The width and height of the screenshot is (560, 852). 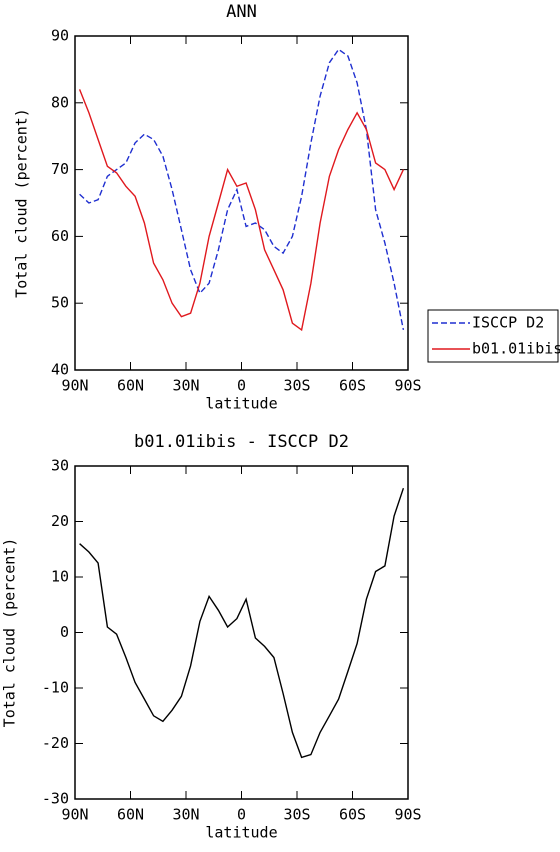 I want to click on y-tick-label: 70, so click(x=60, y=169).